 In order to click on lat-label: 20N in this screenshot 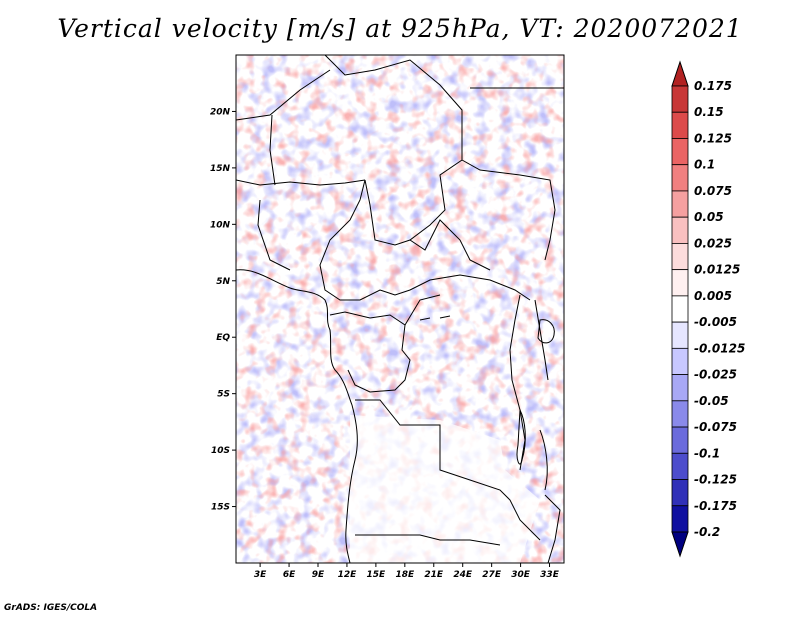, I will do `click(220, 112)`.